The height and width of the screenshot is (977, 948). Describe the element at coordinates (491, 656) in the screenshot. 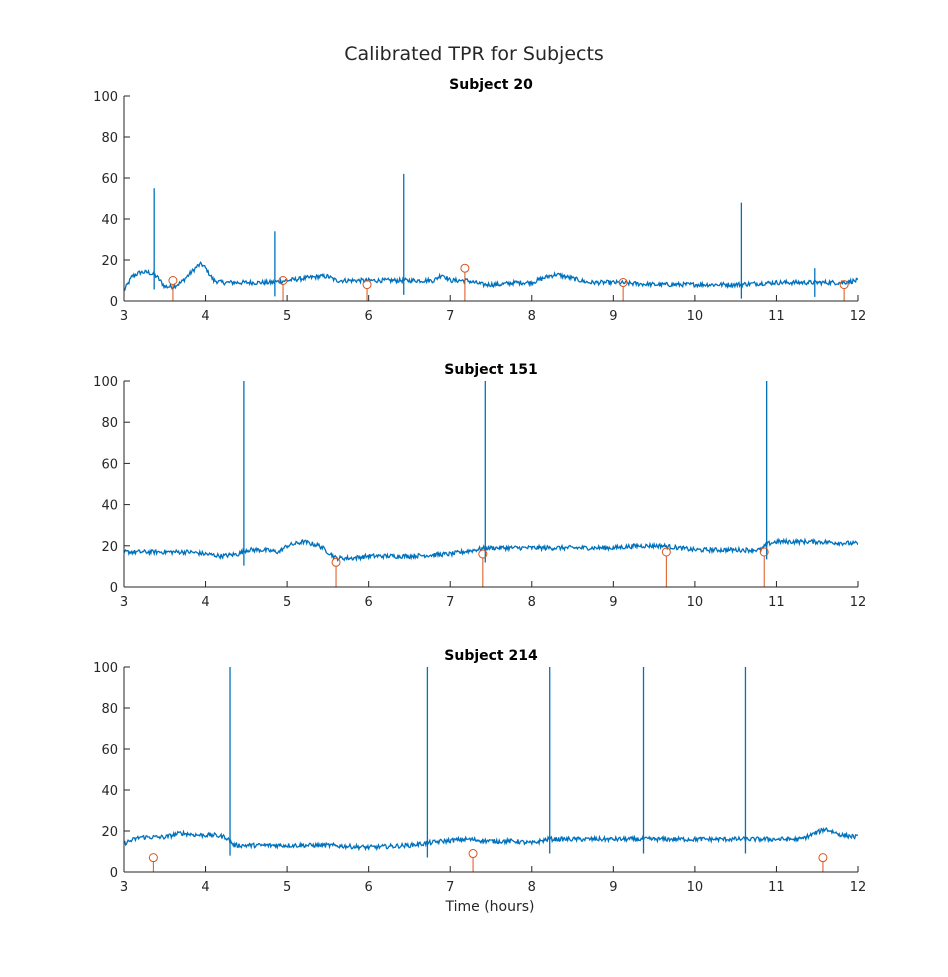

I see `subplot-title: Subject 214` at that location.